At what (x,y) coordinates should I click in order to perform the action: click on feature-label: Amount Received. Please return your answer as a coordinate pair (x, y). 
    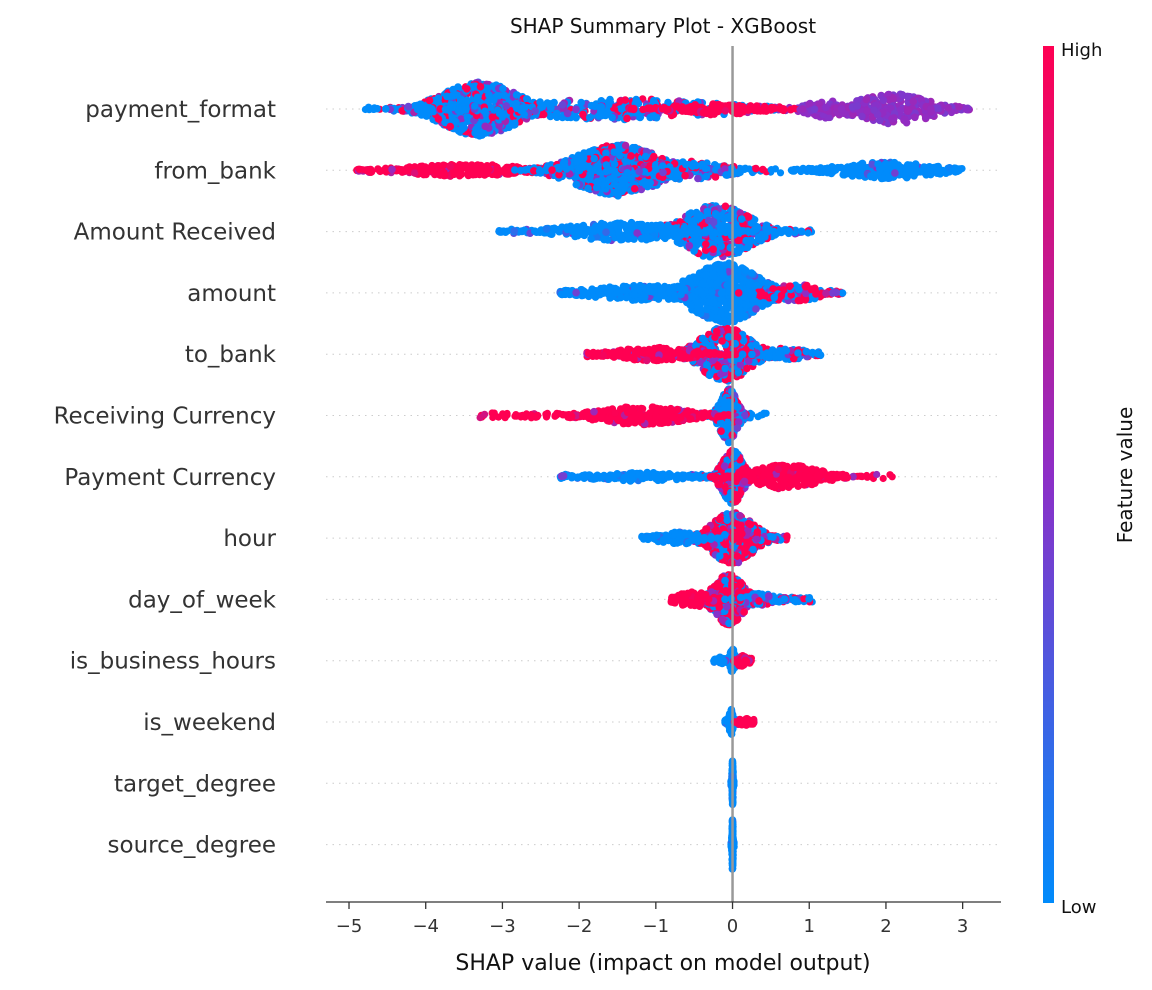
    Looking at the image, I should click on (175, 233).